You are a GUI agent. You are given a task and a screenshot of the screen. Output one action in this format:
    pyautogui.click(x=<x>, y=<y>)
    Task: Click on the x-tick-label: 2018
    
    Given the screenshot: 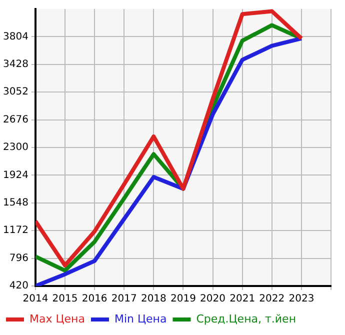 What is the action you would take?
    pyautogui.click(x=153, y=299)
    